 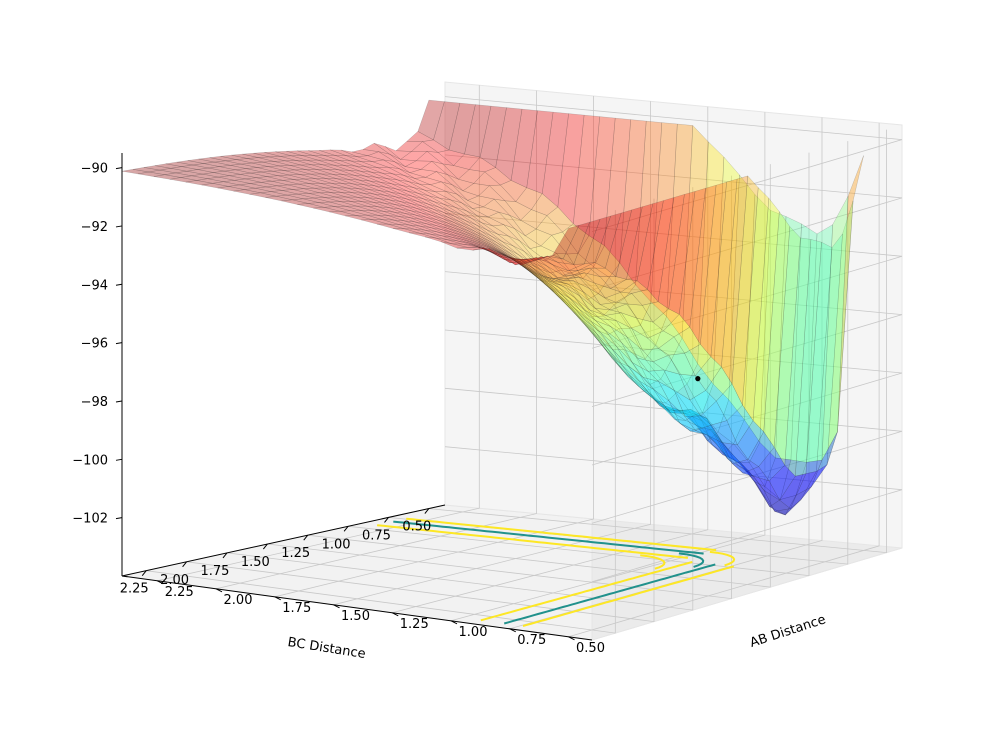 I want to click on energy-tick-label: −94, so click(x=94, y=285).